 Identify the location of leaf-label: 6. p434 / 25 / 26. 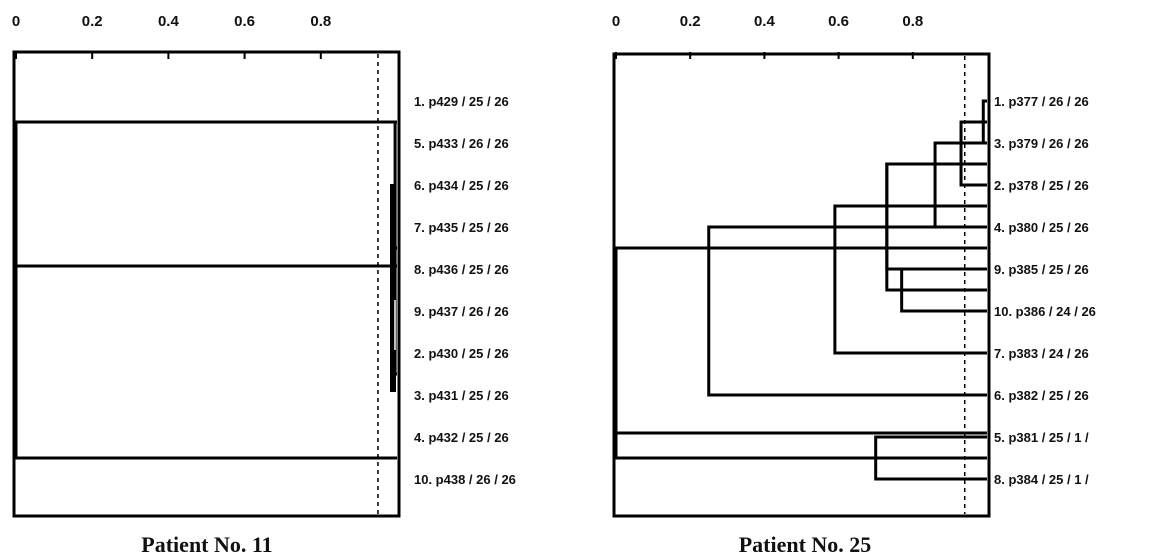
(461, 185).